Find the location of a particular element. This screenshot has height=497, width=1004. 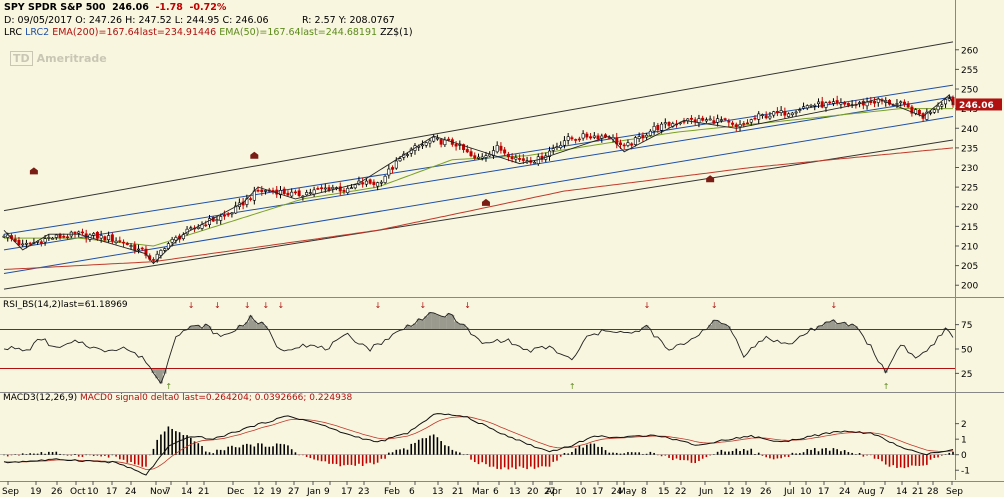

macd-title: MACD3(12,26,9) is located at coordinates (40, 398).